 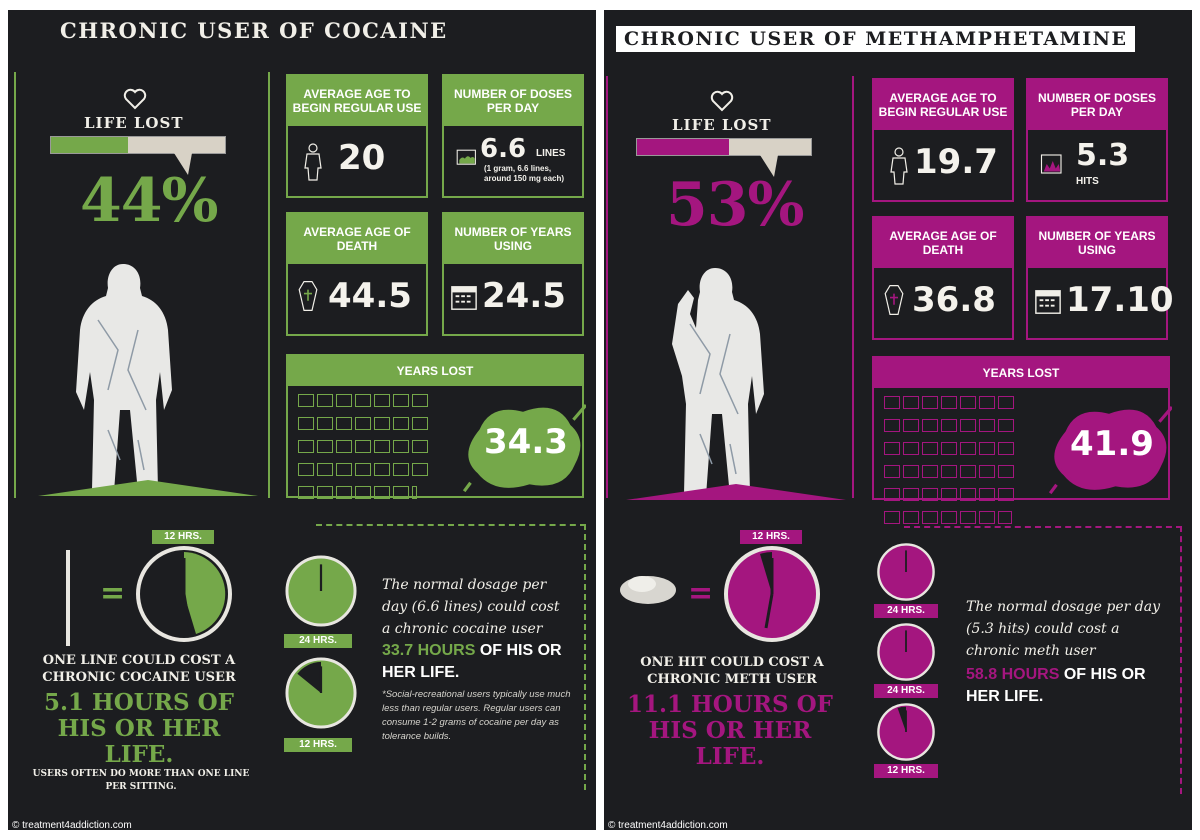 I want to click on card-label: AVERAGE AGE OF DEATH, so click(x=357, y=239).